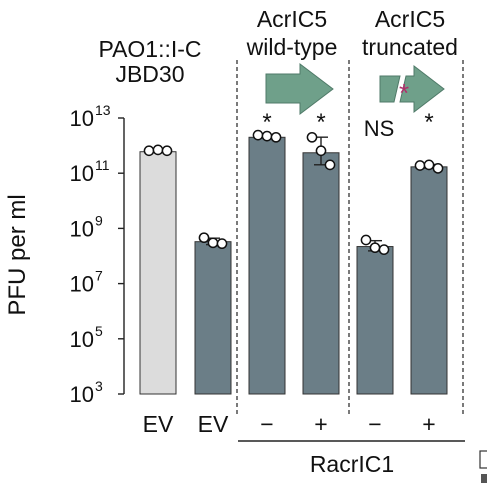  What do you see at coordinates (292, 19) in the screenshot?
I see `acric5-wt-label-line1: AcrIC5` at bounding box center [292, 19].